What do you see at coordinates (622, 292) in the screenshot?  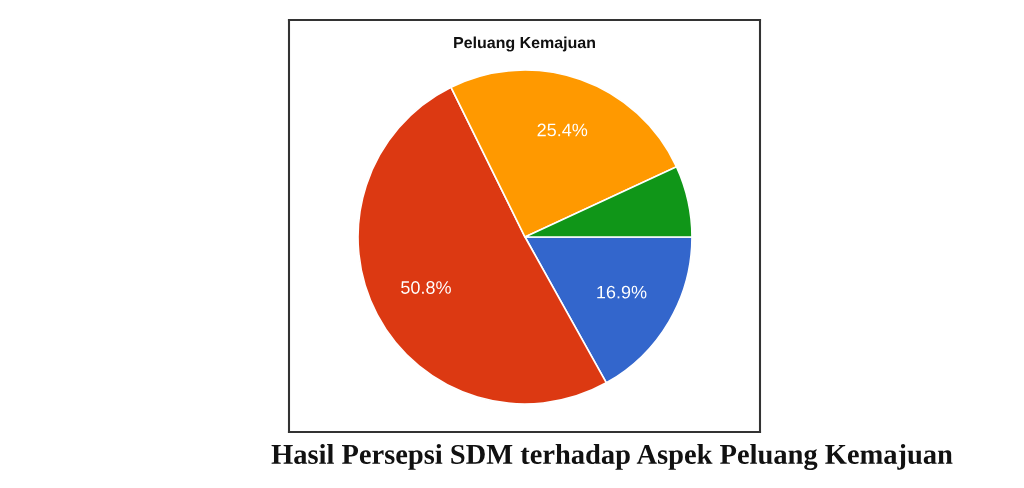 I see `data-label: 16.9%` at bounding box center [622, 292].